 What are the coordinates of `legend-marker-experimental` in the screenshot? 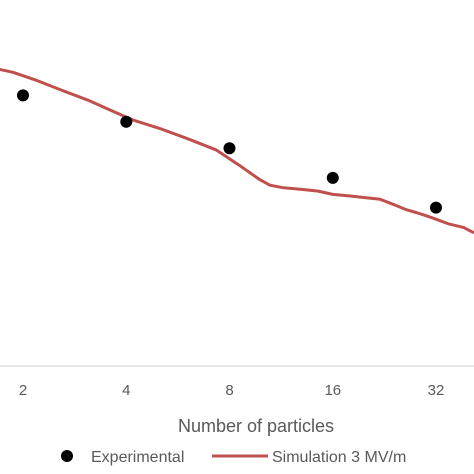 It's located at (67, 456).